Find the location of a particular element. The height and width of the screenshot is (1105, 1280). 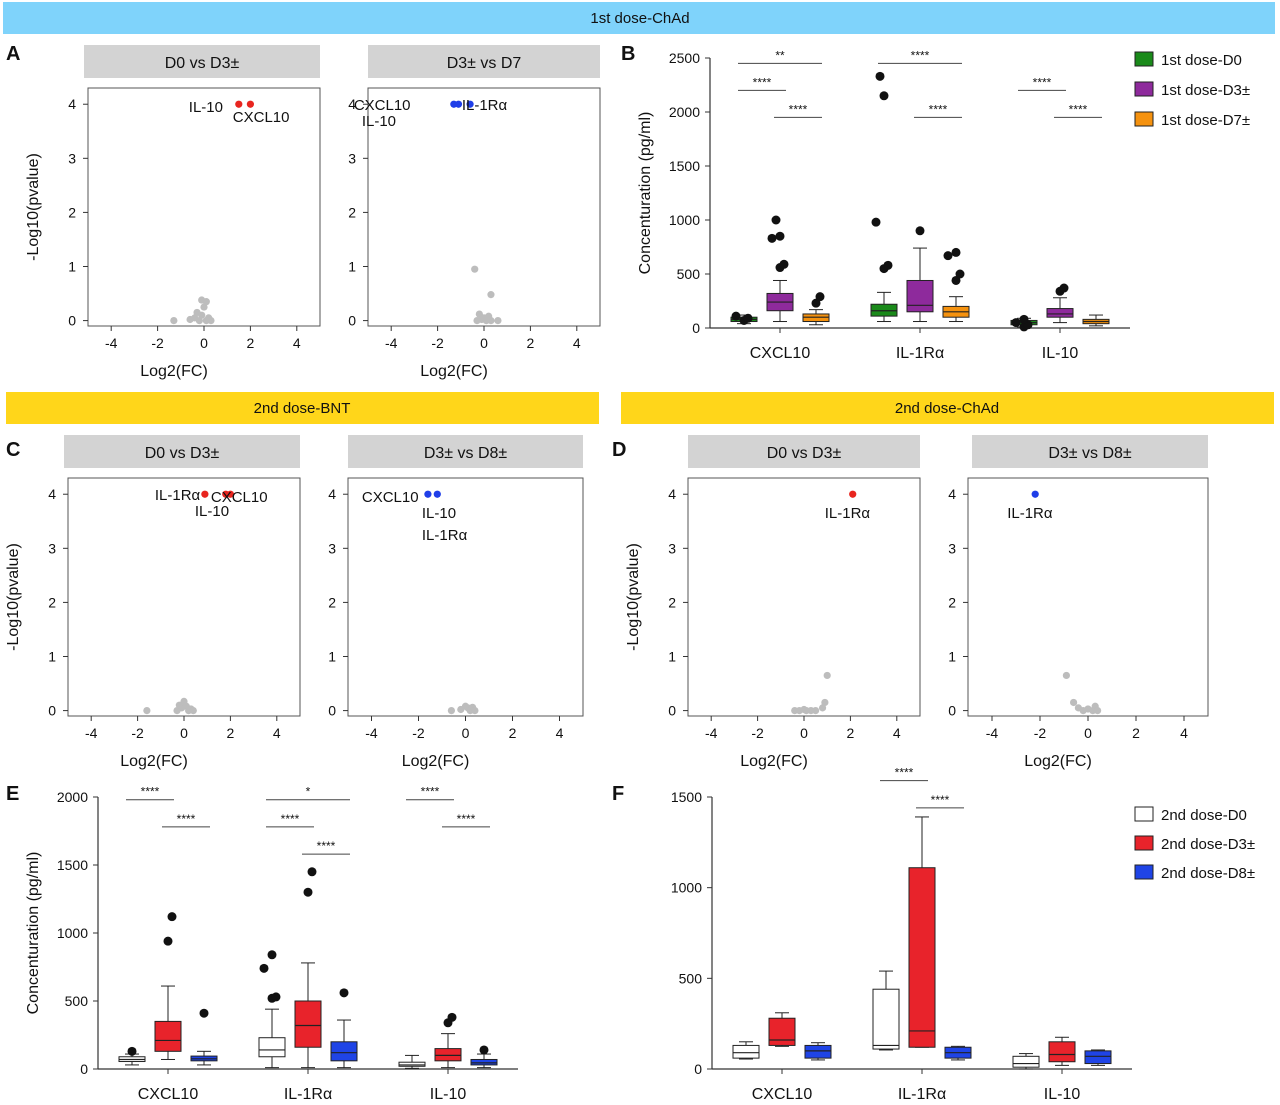

y-tick-label-d-1: 4 is located at coordinates (952, 494).